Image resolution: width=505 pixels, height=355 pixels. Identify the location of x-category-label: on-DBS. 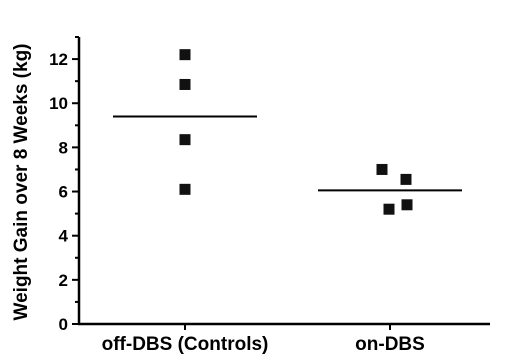
(390, 344).